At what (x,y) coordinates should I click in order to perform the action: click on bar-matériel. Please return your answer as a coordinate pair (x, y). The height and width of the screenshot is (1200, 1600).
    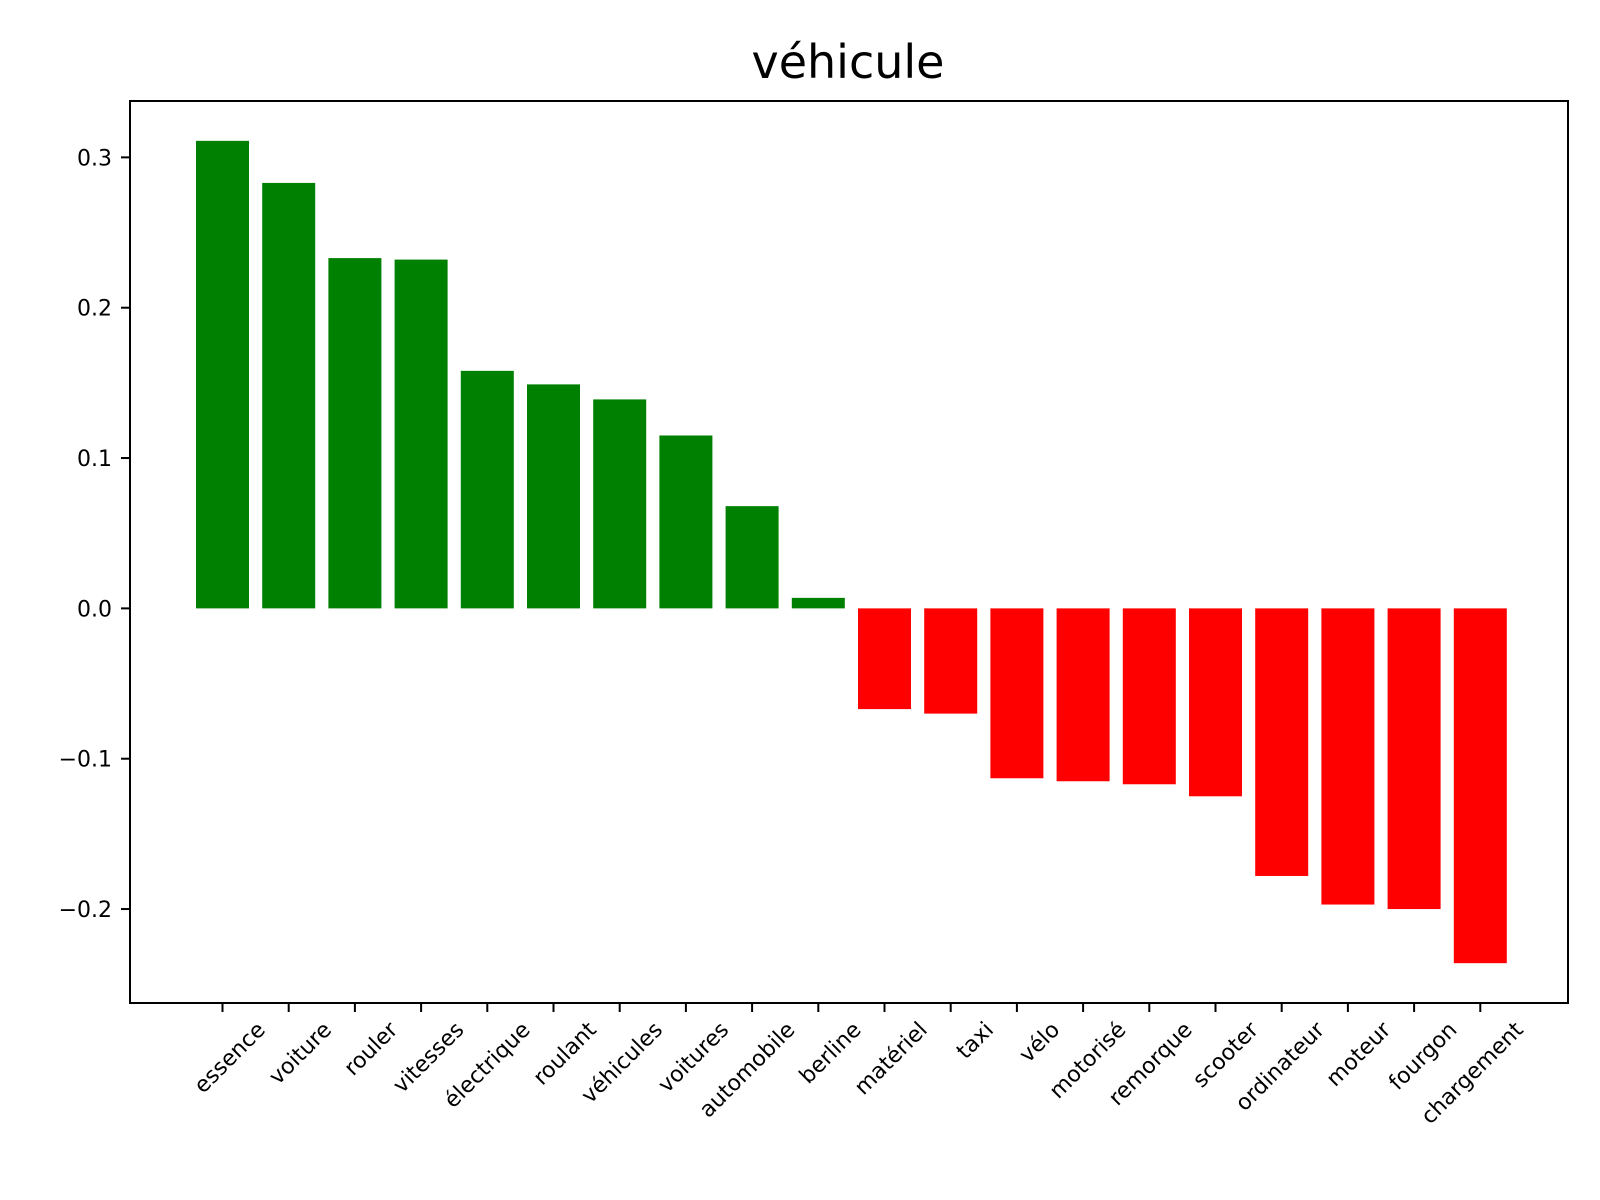
    Looking at the image, I should click on (884, 659).